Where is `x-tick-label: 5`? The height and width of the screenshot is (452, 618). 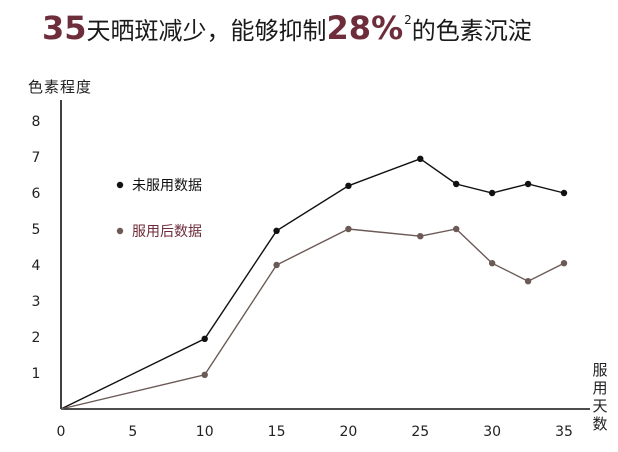
x-tick-label: 5 is located at coordinates (132, 432).